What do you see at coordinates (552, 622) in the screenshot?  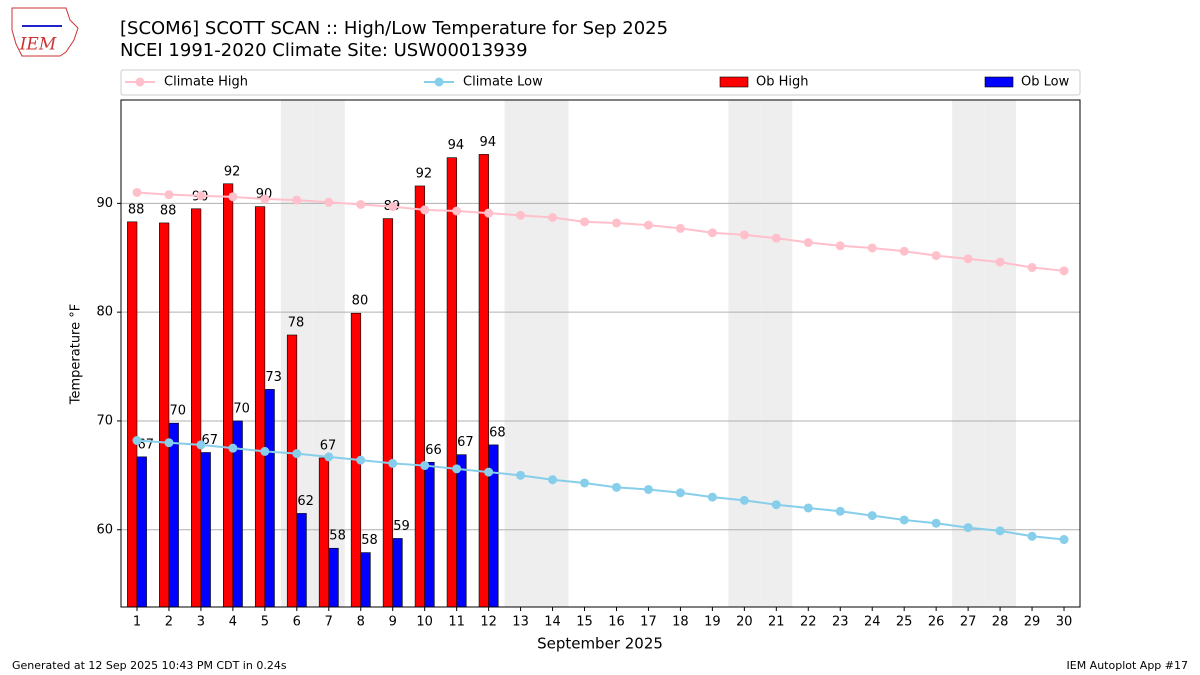 I see `x-tick-label: 14` at bounding box center [552, 622].